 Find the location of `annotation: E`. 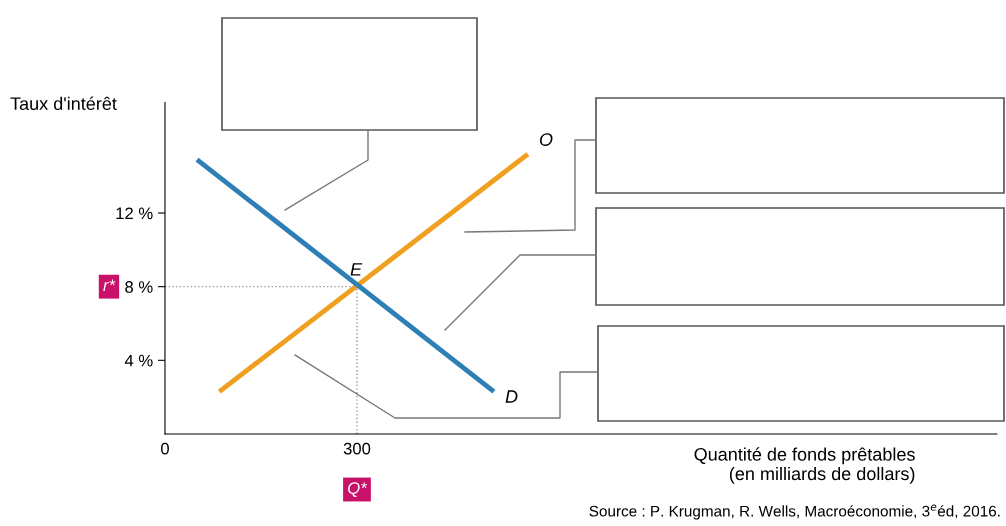

annotation: E is located at coordinates (356, 269).